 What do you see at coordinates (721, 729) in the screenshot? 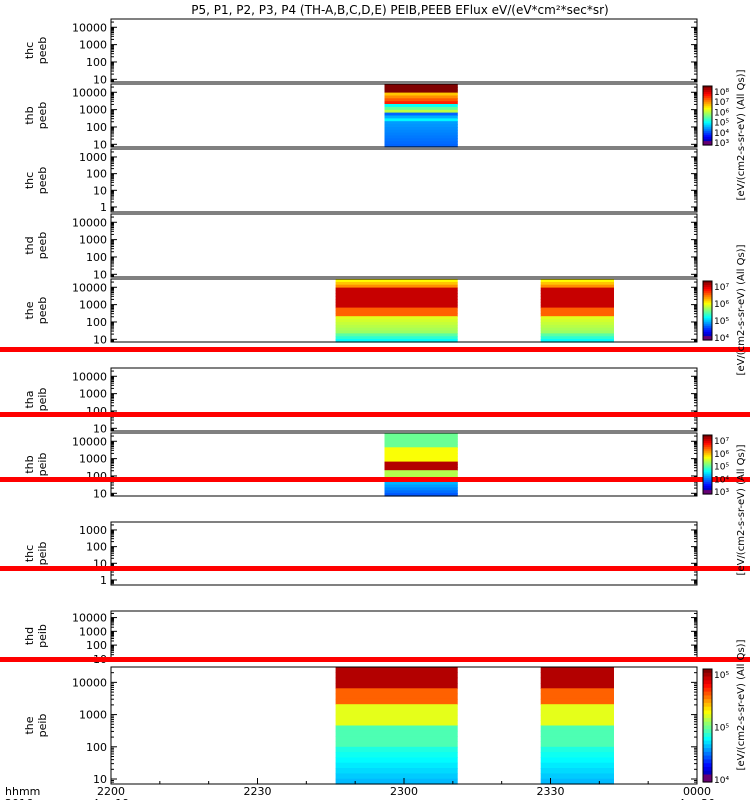
I see `colorbar-tick-label: 10⁵` at bounding box center [721, 729].